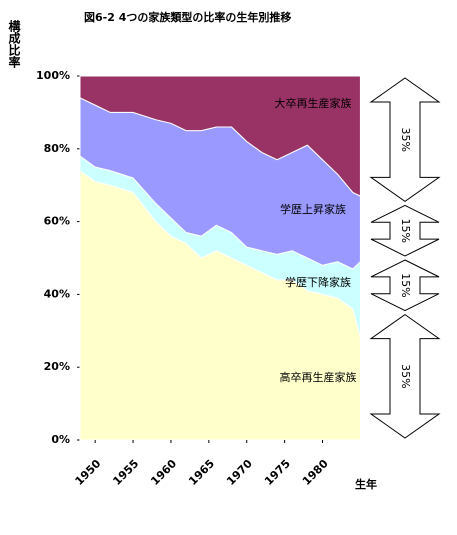  What do you see at coordinates (366, 484) in the screenshot?
I see `x-axis-label: 生年` at bounding box center [366, 484].